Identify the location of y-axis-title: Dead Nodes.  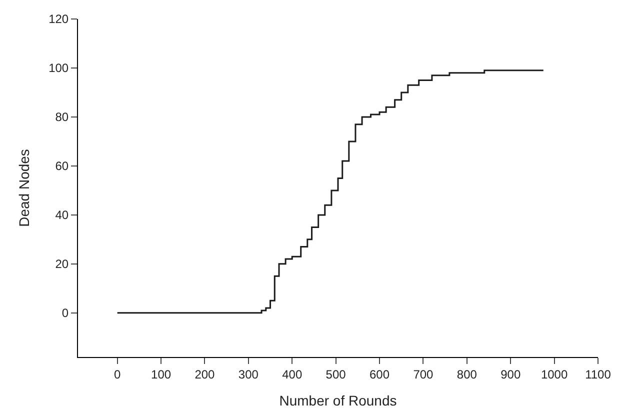
(24, 188).